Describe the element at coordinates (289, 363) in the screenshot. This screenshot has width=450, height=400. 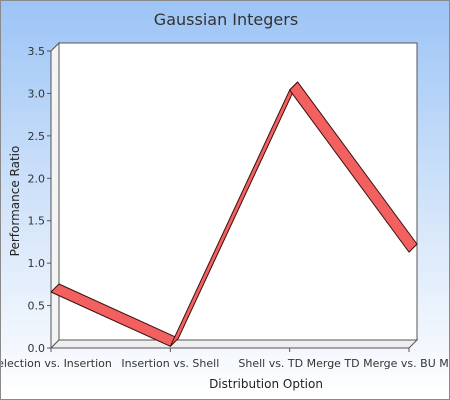
I see `x-tick-label: Shell vs. TD Merge` at that location.